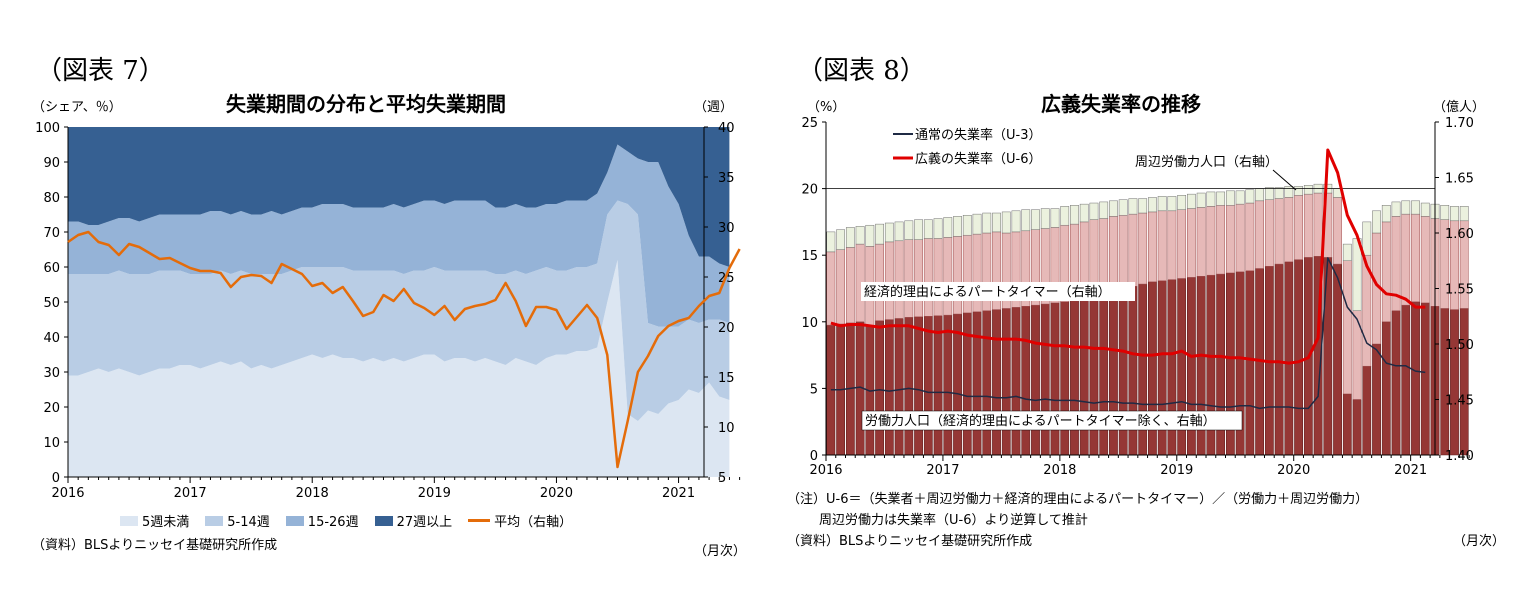 The height and width of the screenshot is (607, 1526). What do you see at coordinates (1052, 420) in the screenshot?
I see `annotation-bg-labor-force` at bounding box center [1052, 420].